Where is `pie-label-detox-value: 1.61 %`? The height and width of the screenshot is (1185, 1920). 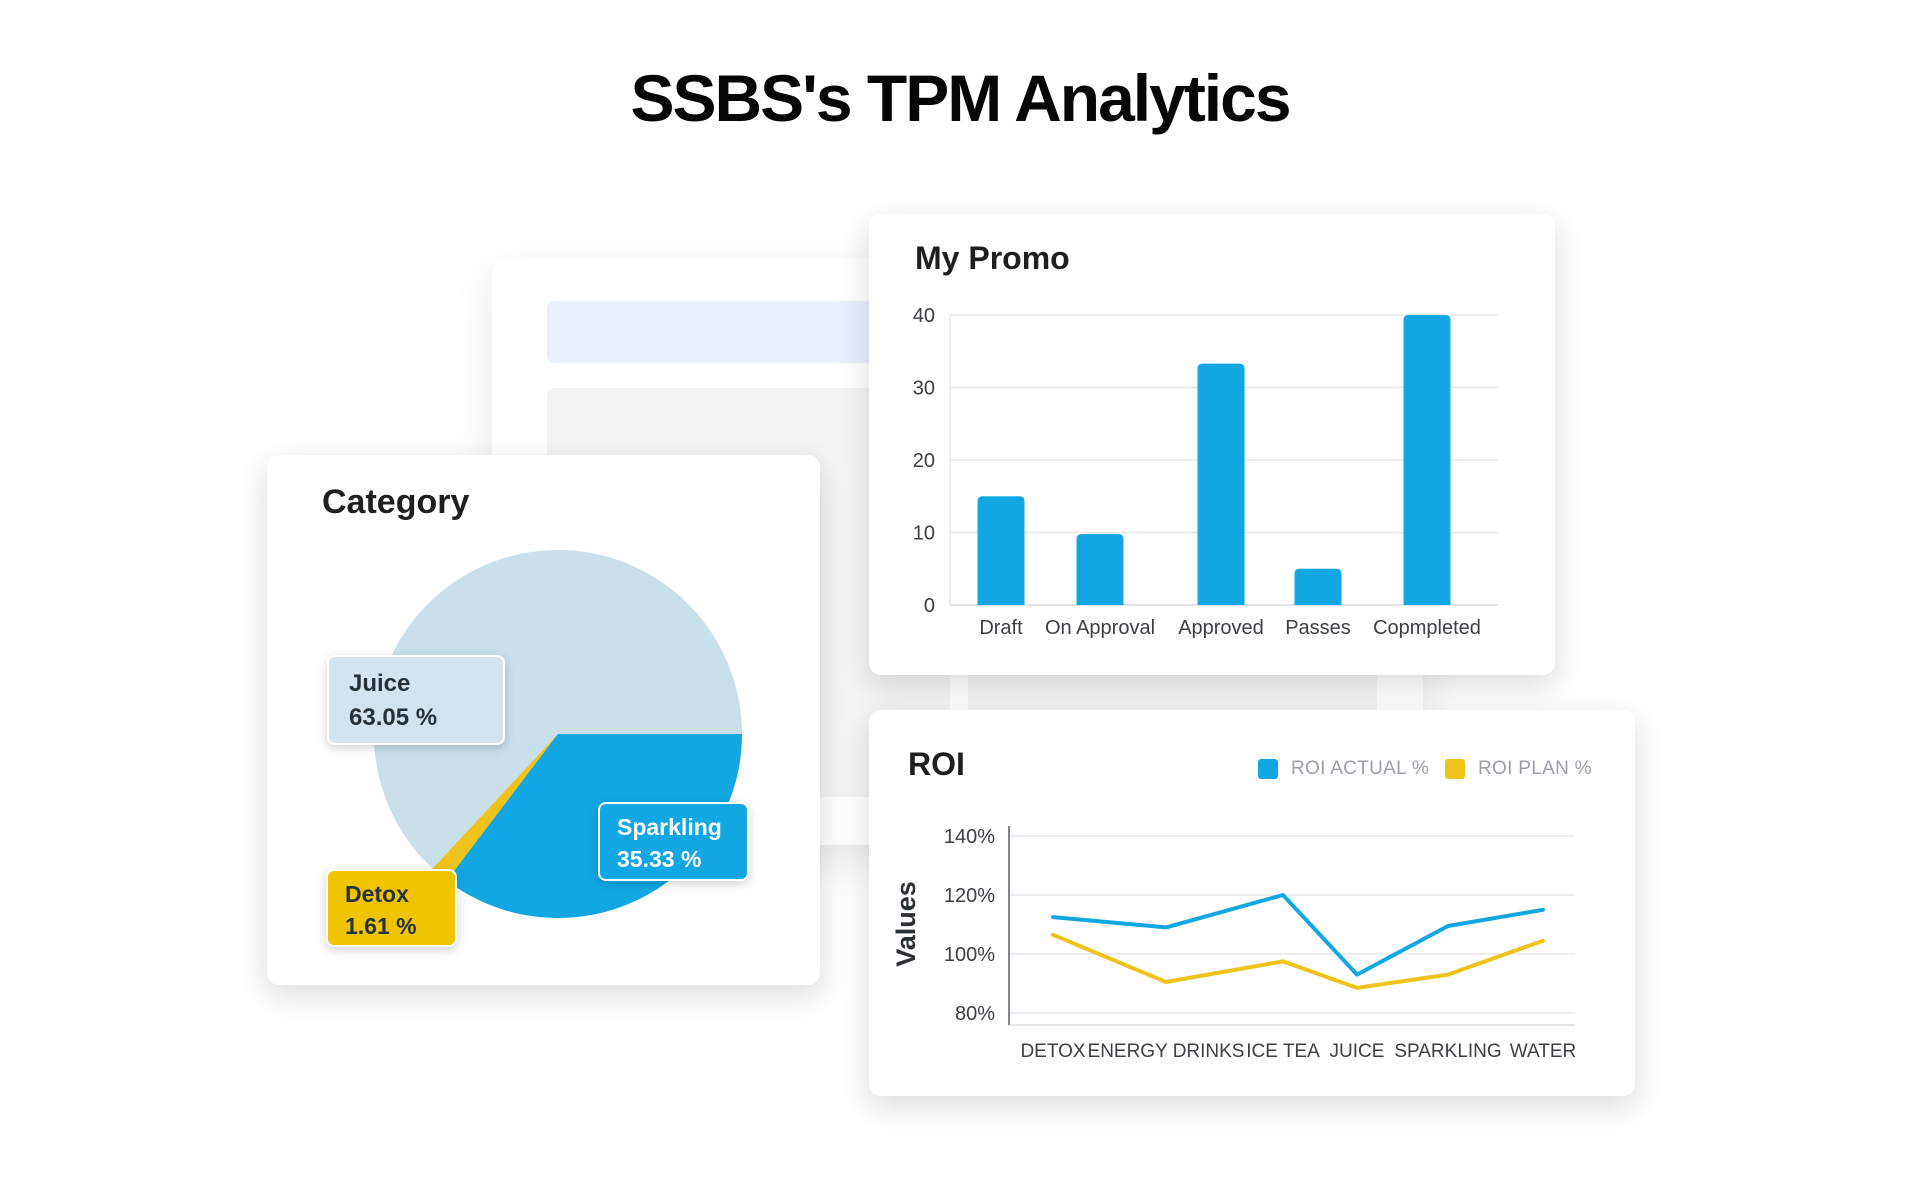
pie-label-detox-value: 1.61 % is located at coordinates (381, 925).